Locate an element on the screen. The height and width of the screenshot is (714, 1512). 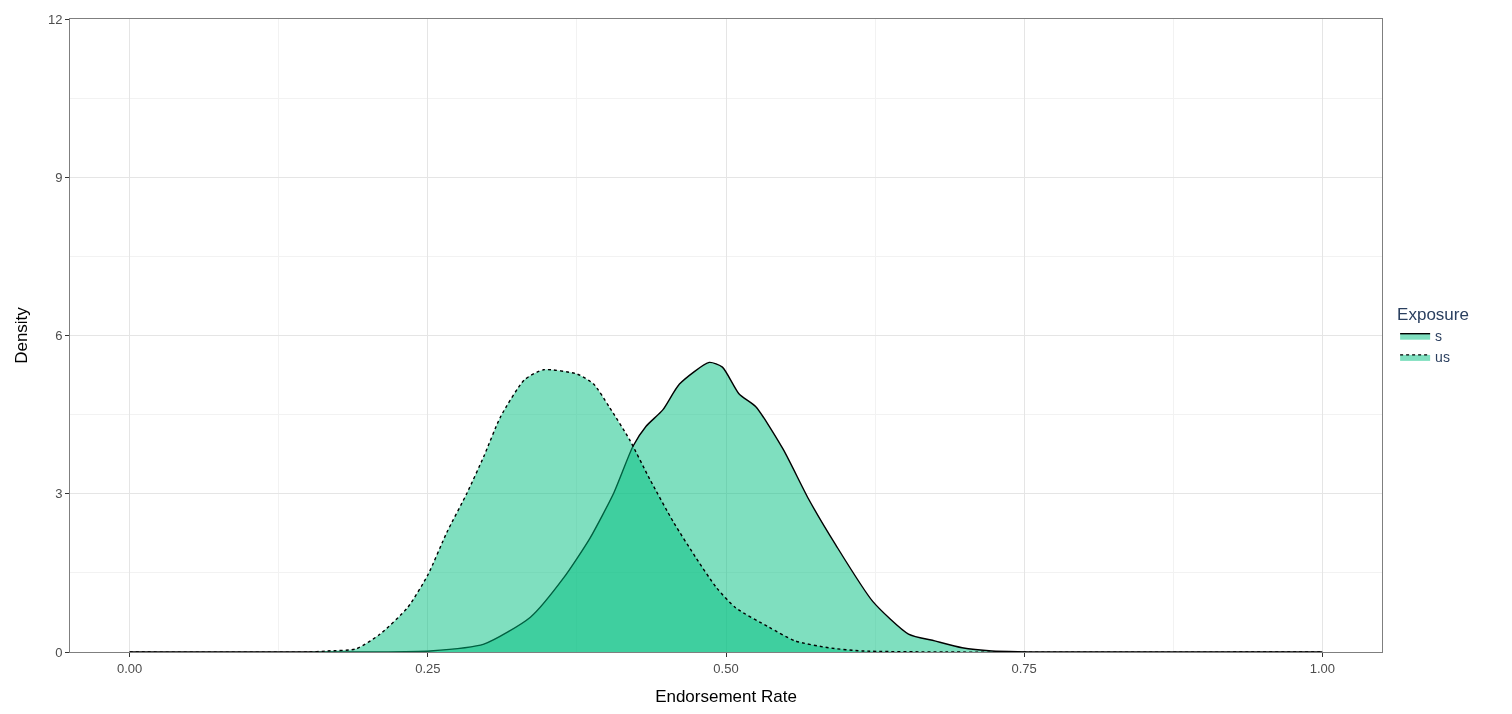
y-tick-label: 0 is located at coordinates (59, 652).